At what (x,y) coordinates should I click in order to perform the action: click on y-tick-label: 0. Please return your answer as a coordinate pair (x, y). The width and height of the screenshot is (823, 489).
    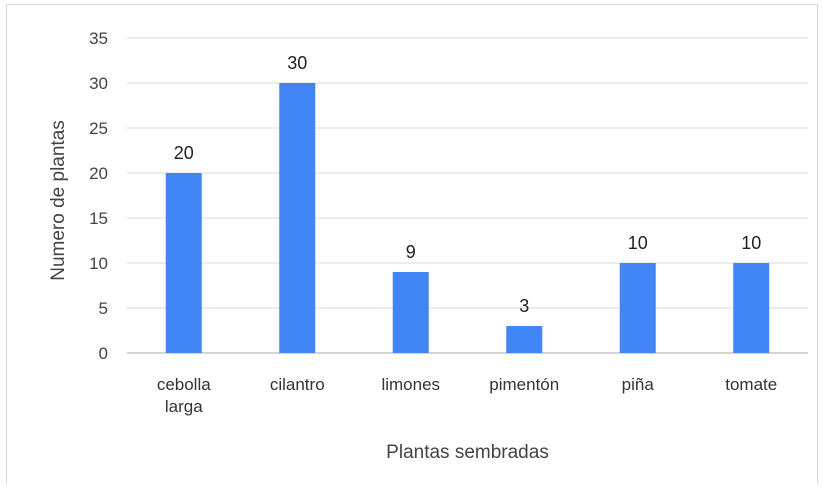
    Looking at the image, I should click on (103, 353).